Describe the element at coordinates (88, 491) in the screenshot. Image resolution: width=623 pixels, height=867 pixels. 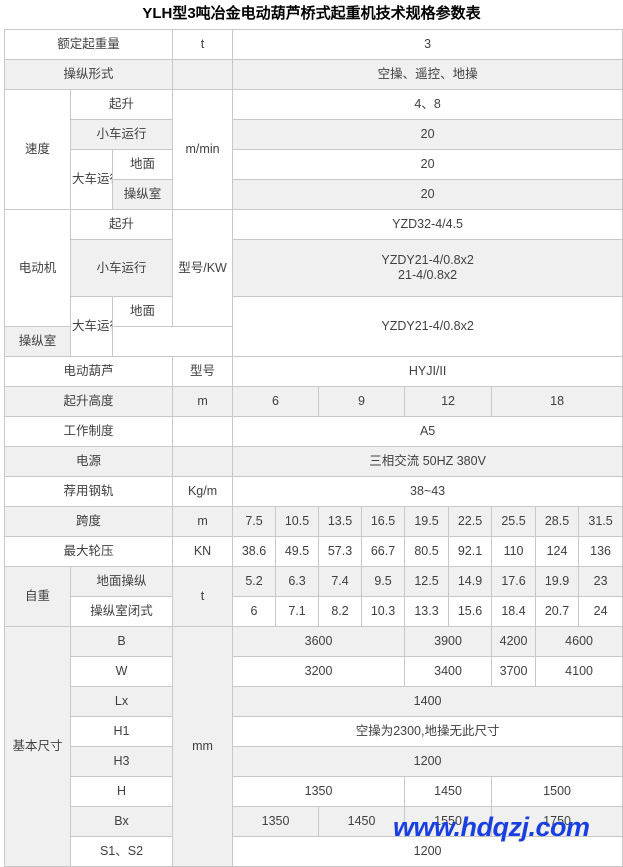
I see `row-label-rail: 荐用钢轨` at that location.